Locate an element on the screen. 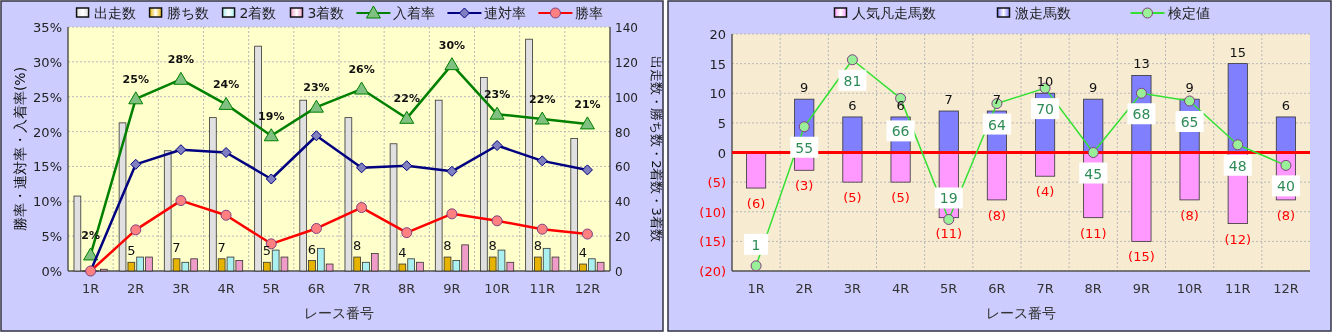 This screenshot has width=1333, height=333. data-label: 66 is located at coordinates (900, 131).